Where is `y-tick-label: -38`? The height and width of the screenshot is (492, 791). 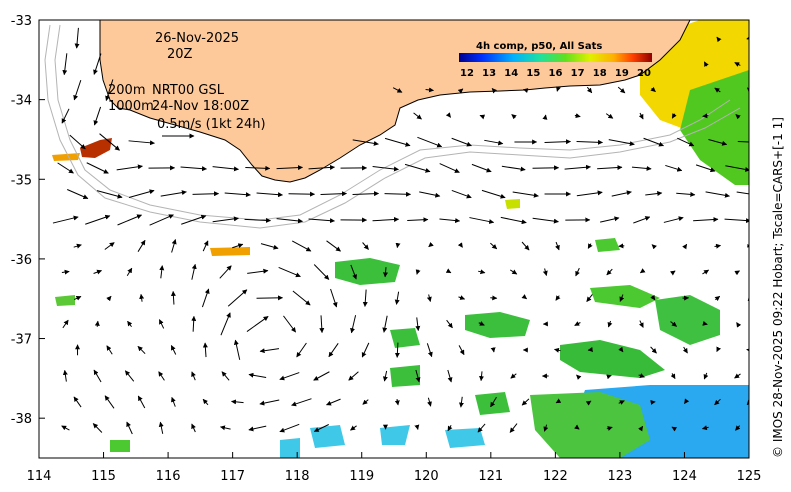
y-tick-label: -38 is located at coordinates (21, 419).